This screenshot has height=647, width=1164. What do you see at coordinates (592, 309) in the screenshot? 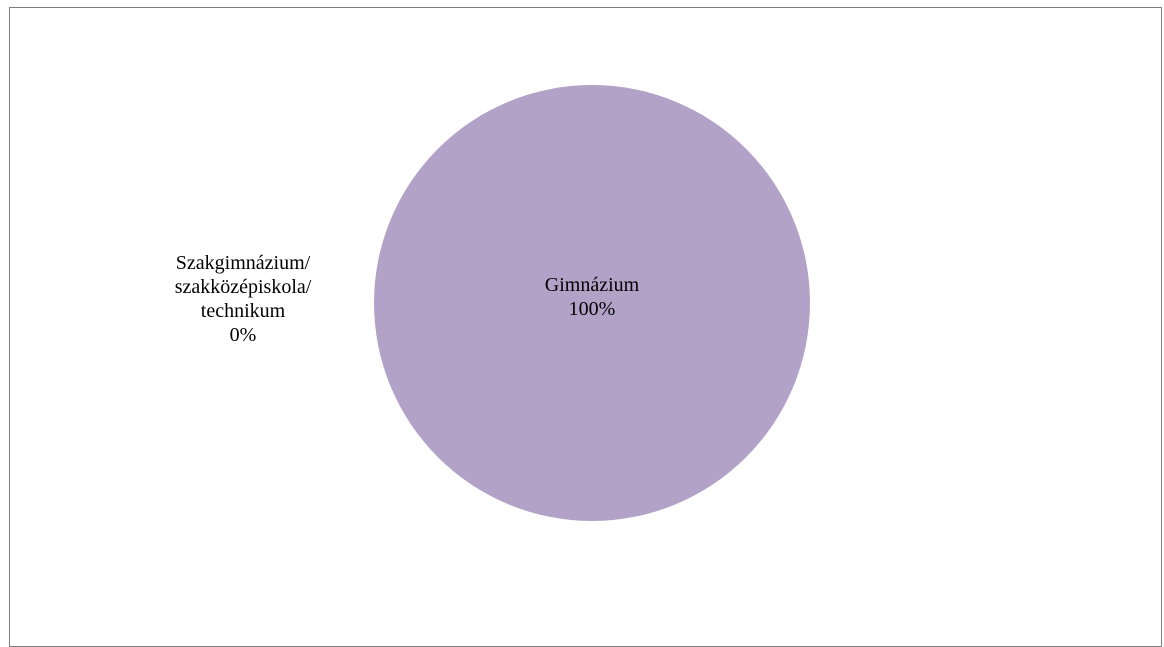
I see `slice-percent: 100%` at bounding box center [592, 309].